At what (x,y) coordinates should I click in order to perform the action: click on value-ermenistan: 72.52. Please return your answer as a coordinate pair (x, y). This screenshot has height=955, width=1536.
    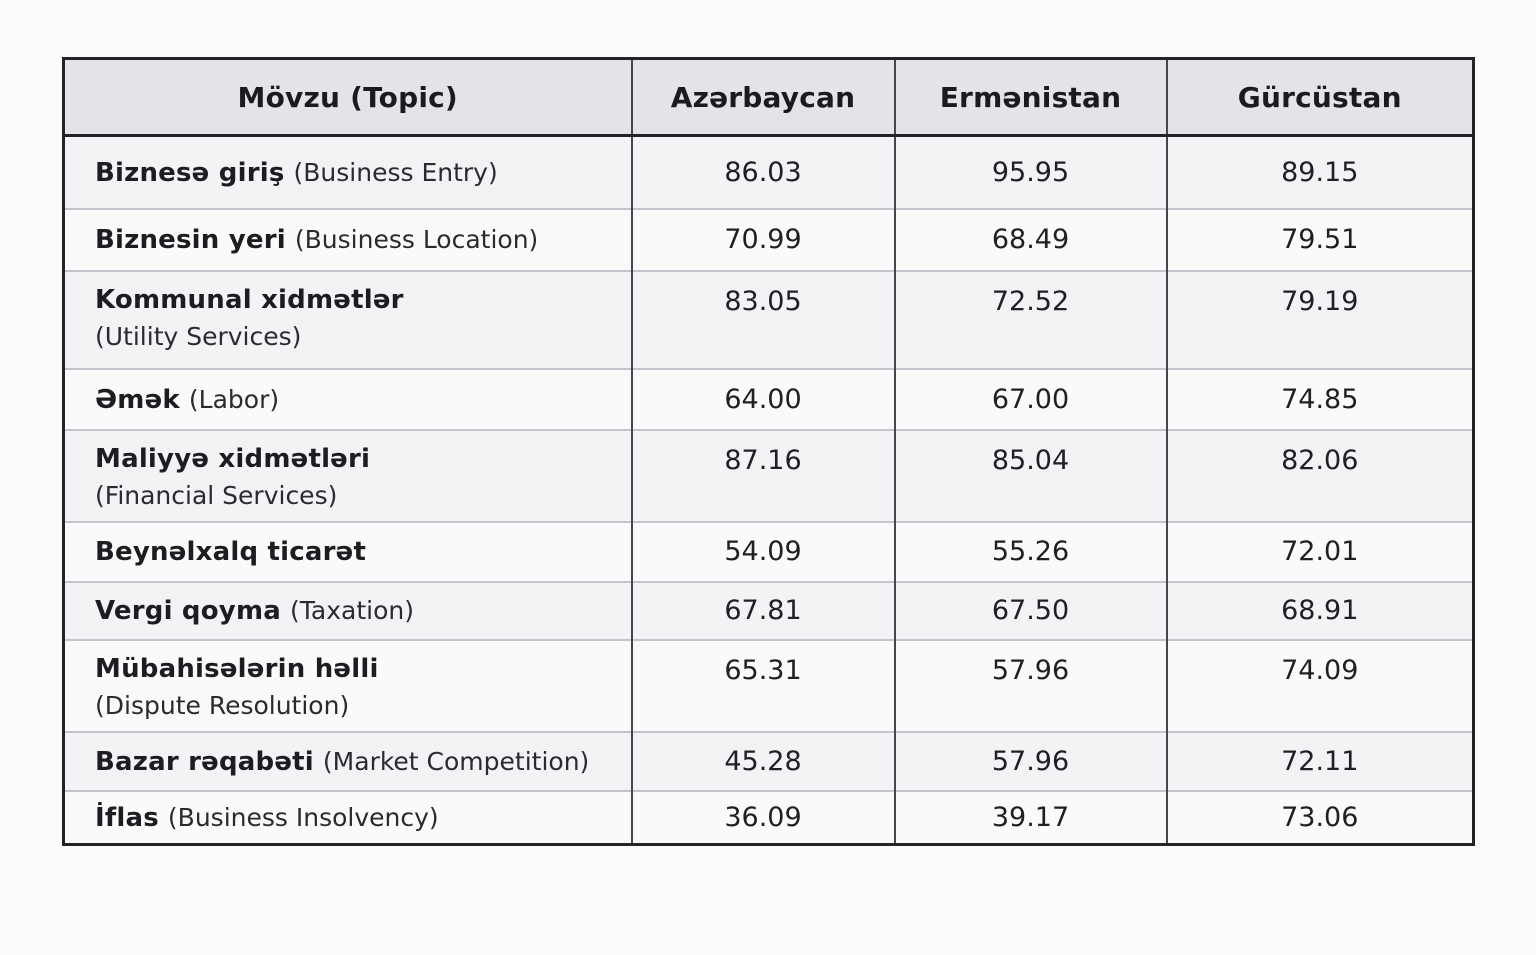
    Looking at the image, I should click on (1030, 319).